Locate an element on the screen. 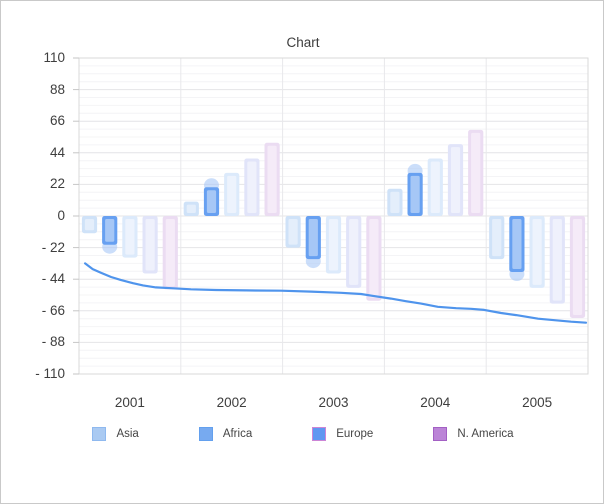 The height and width of the screenshot is (504, 604). bar-n-america-2001 is located at coordinates (170, 253).